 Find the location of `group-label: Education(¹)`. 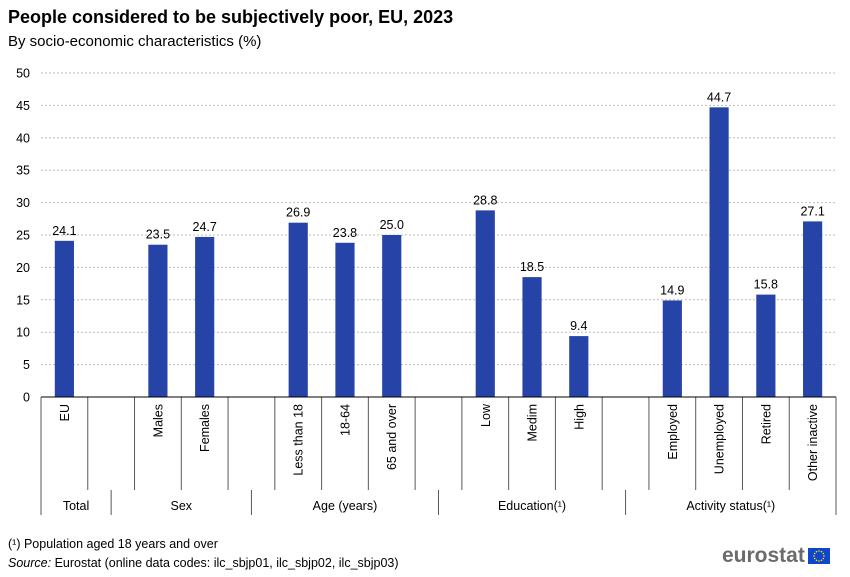

group-label: Education(¹) is located at coordinates (532, 506).